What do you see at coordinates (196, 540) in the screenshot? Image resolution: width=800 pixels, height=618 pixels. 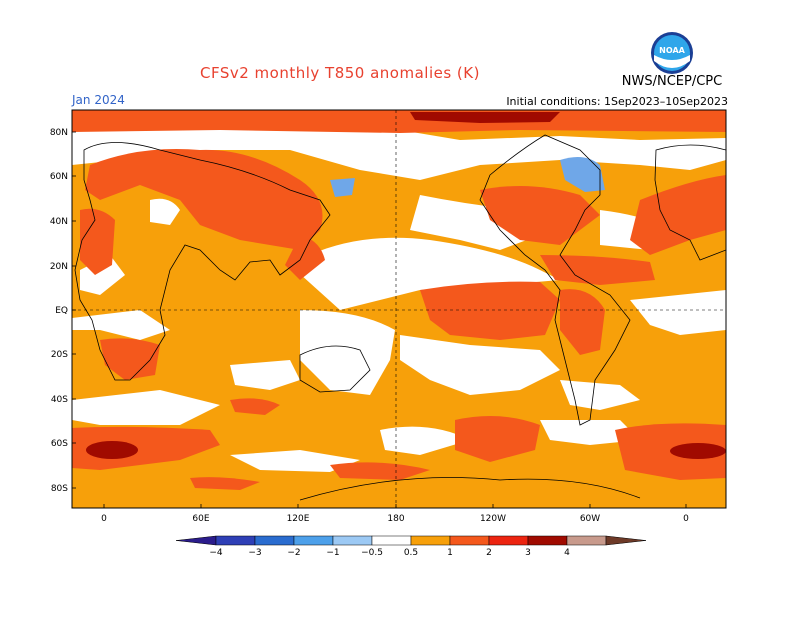 I see `colorbar-min-arrow` at bounding box center [196, 540].